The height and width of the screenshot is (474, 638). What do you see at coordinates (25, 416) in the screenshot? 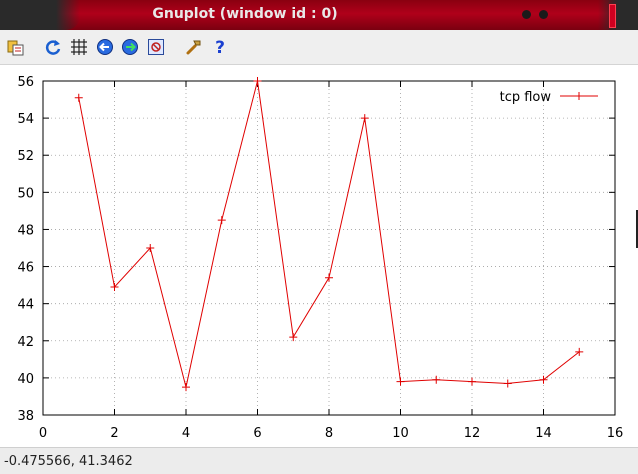
I see `y-tick-label: 38` at bounding box center [25, 416].